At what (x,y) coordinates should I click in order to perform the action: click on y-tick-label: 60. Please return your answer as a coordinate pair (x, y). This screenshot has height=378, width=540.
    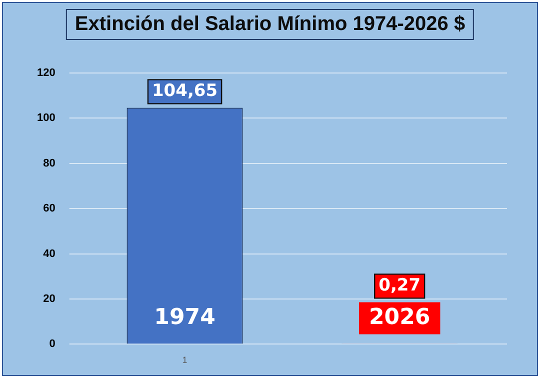
    Looking at the image, I should click on (49, 208).